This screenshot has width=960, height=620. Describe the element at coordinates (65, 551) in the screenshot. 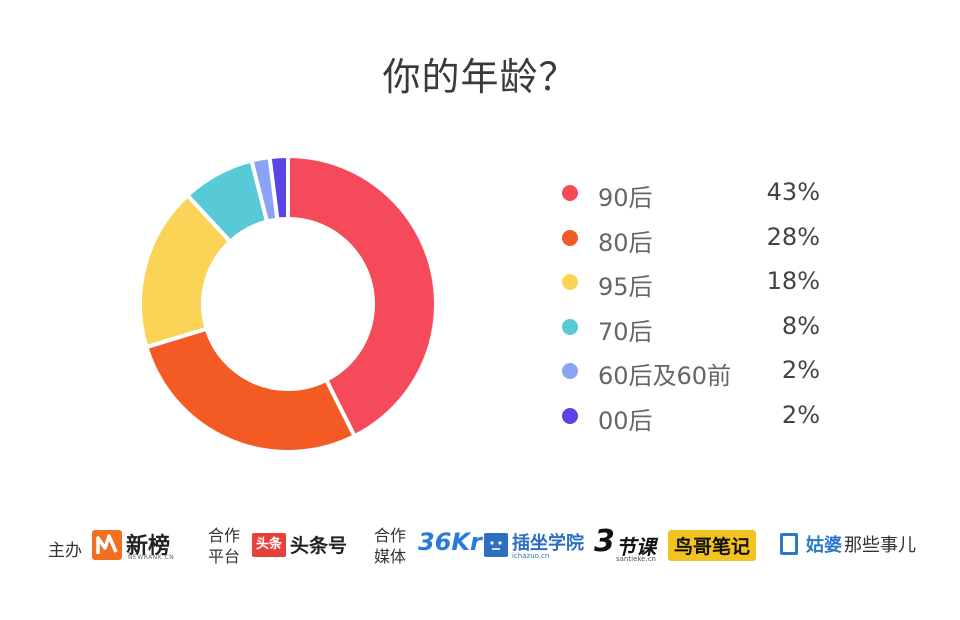

I see `host-label: 主办` at that location.